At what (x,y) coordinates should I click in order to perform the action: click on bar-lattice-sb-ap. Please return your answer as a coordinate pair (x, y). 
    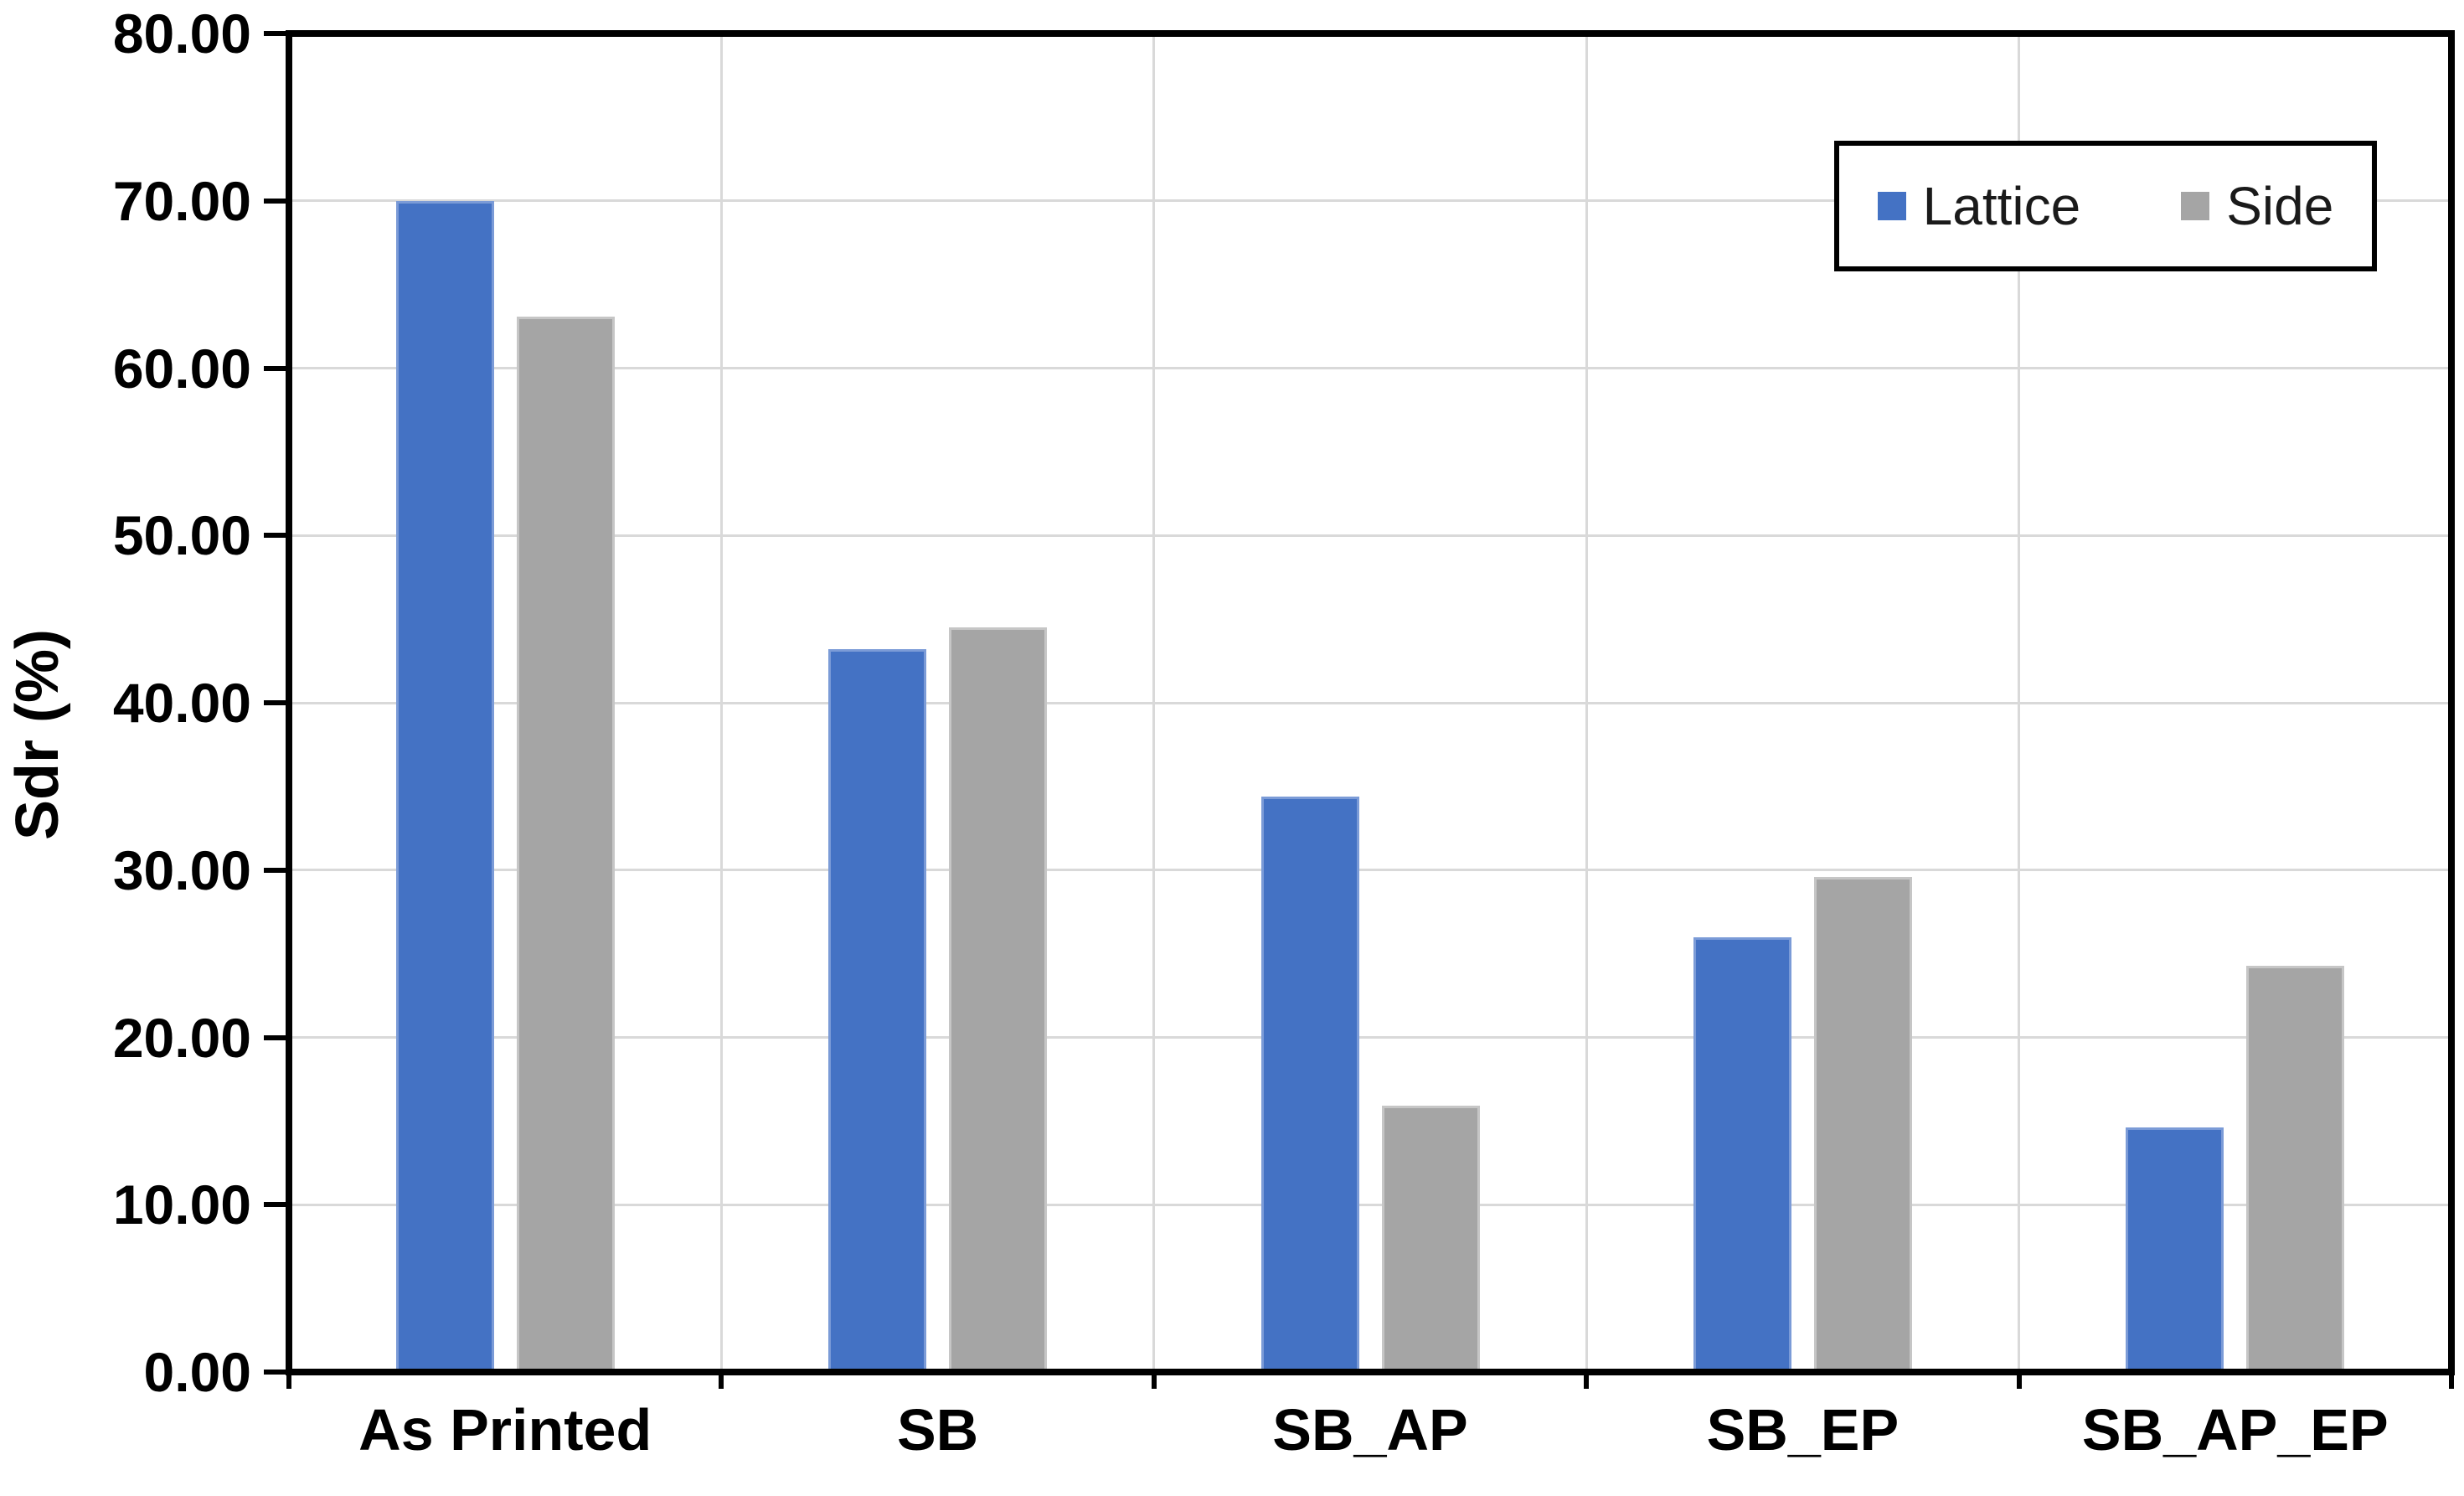
    Looking at the image, I should click on (1309, 1084).